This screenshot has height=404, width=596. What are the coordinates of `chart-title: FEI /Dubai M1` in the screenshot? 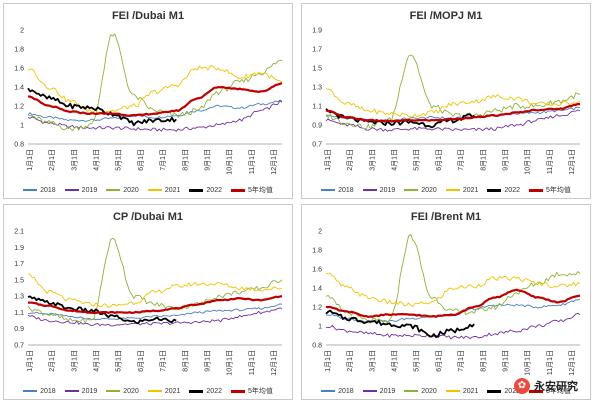 It's located at (148, 16).